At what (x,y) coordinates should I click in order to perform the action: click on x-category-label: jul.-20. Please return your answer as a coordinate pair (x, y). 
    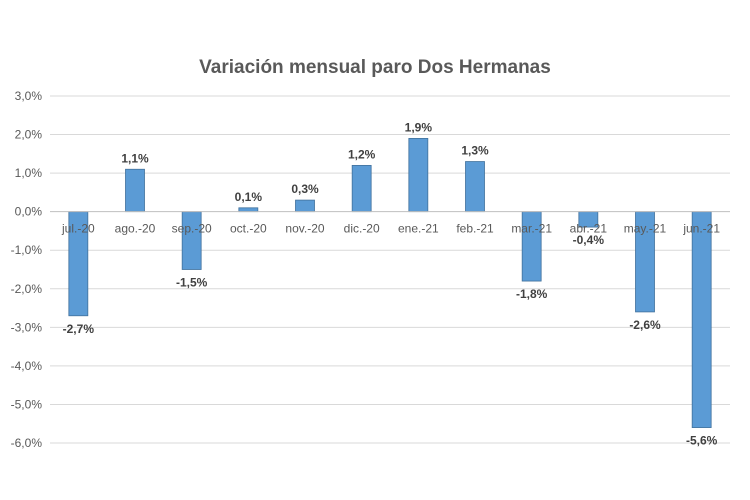
    Looking at the image, I should click on (78, 229).